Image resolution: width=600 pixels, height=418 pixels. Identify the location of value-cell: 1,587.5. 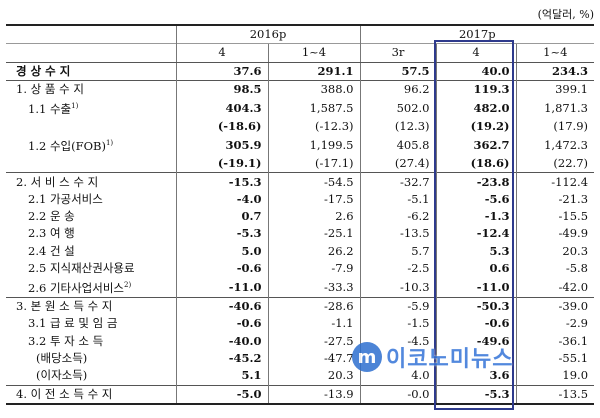
(314, 108).